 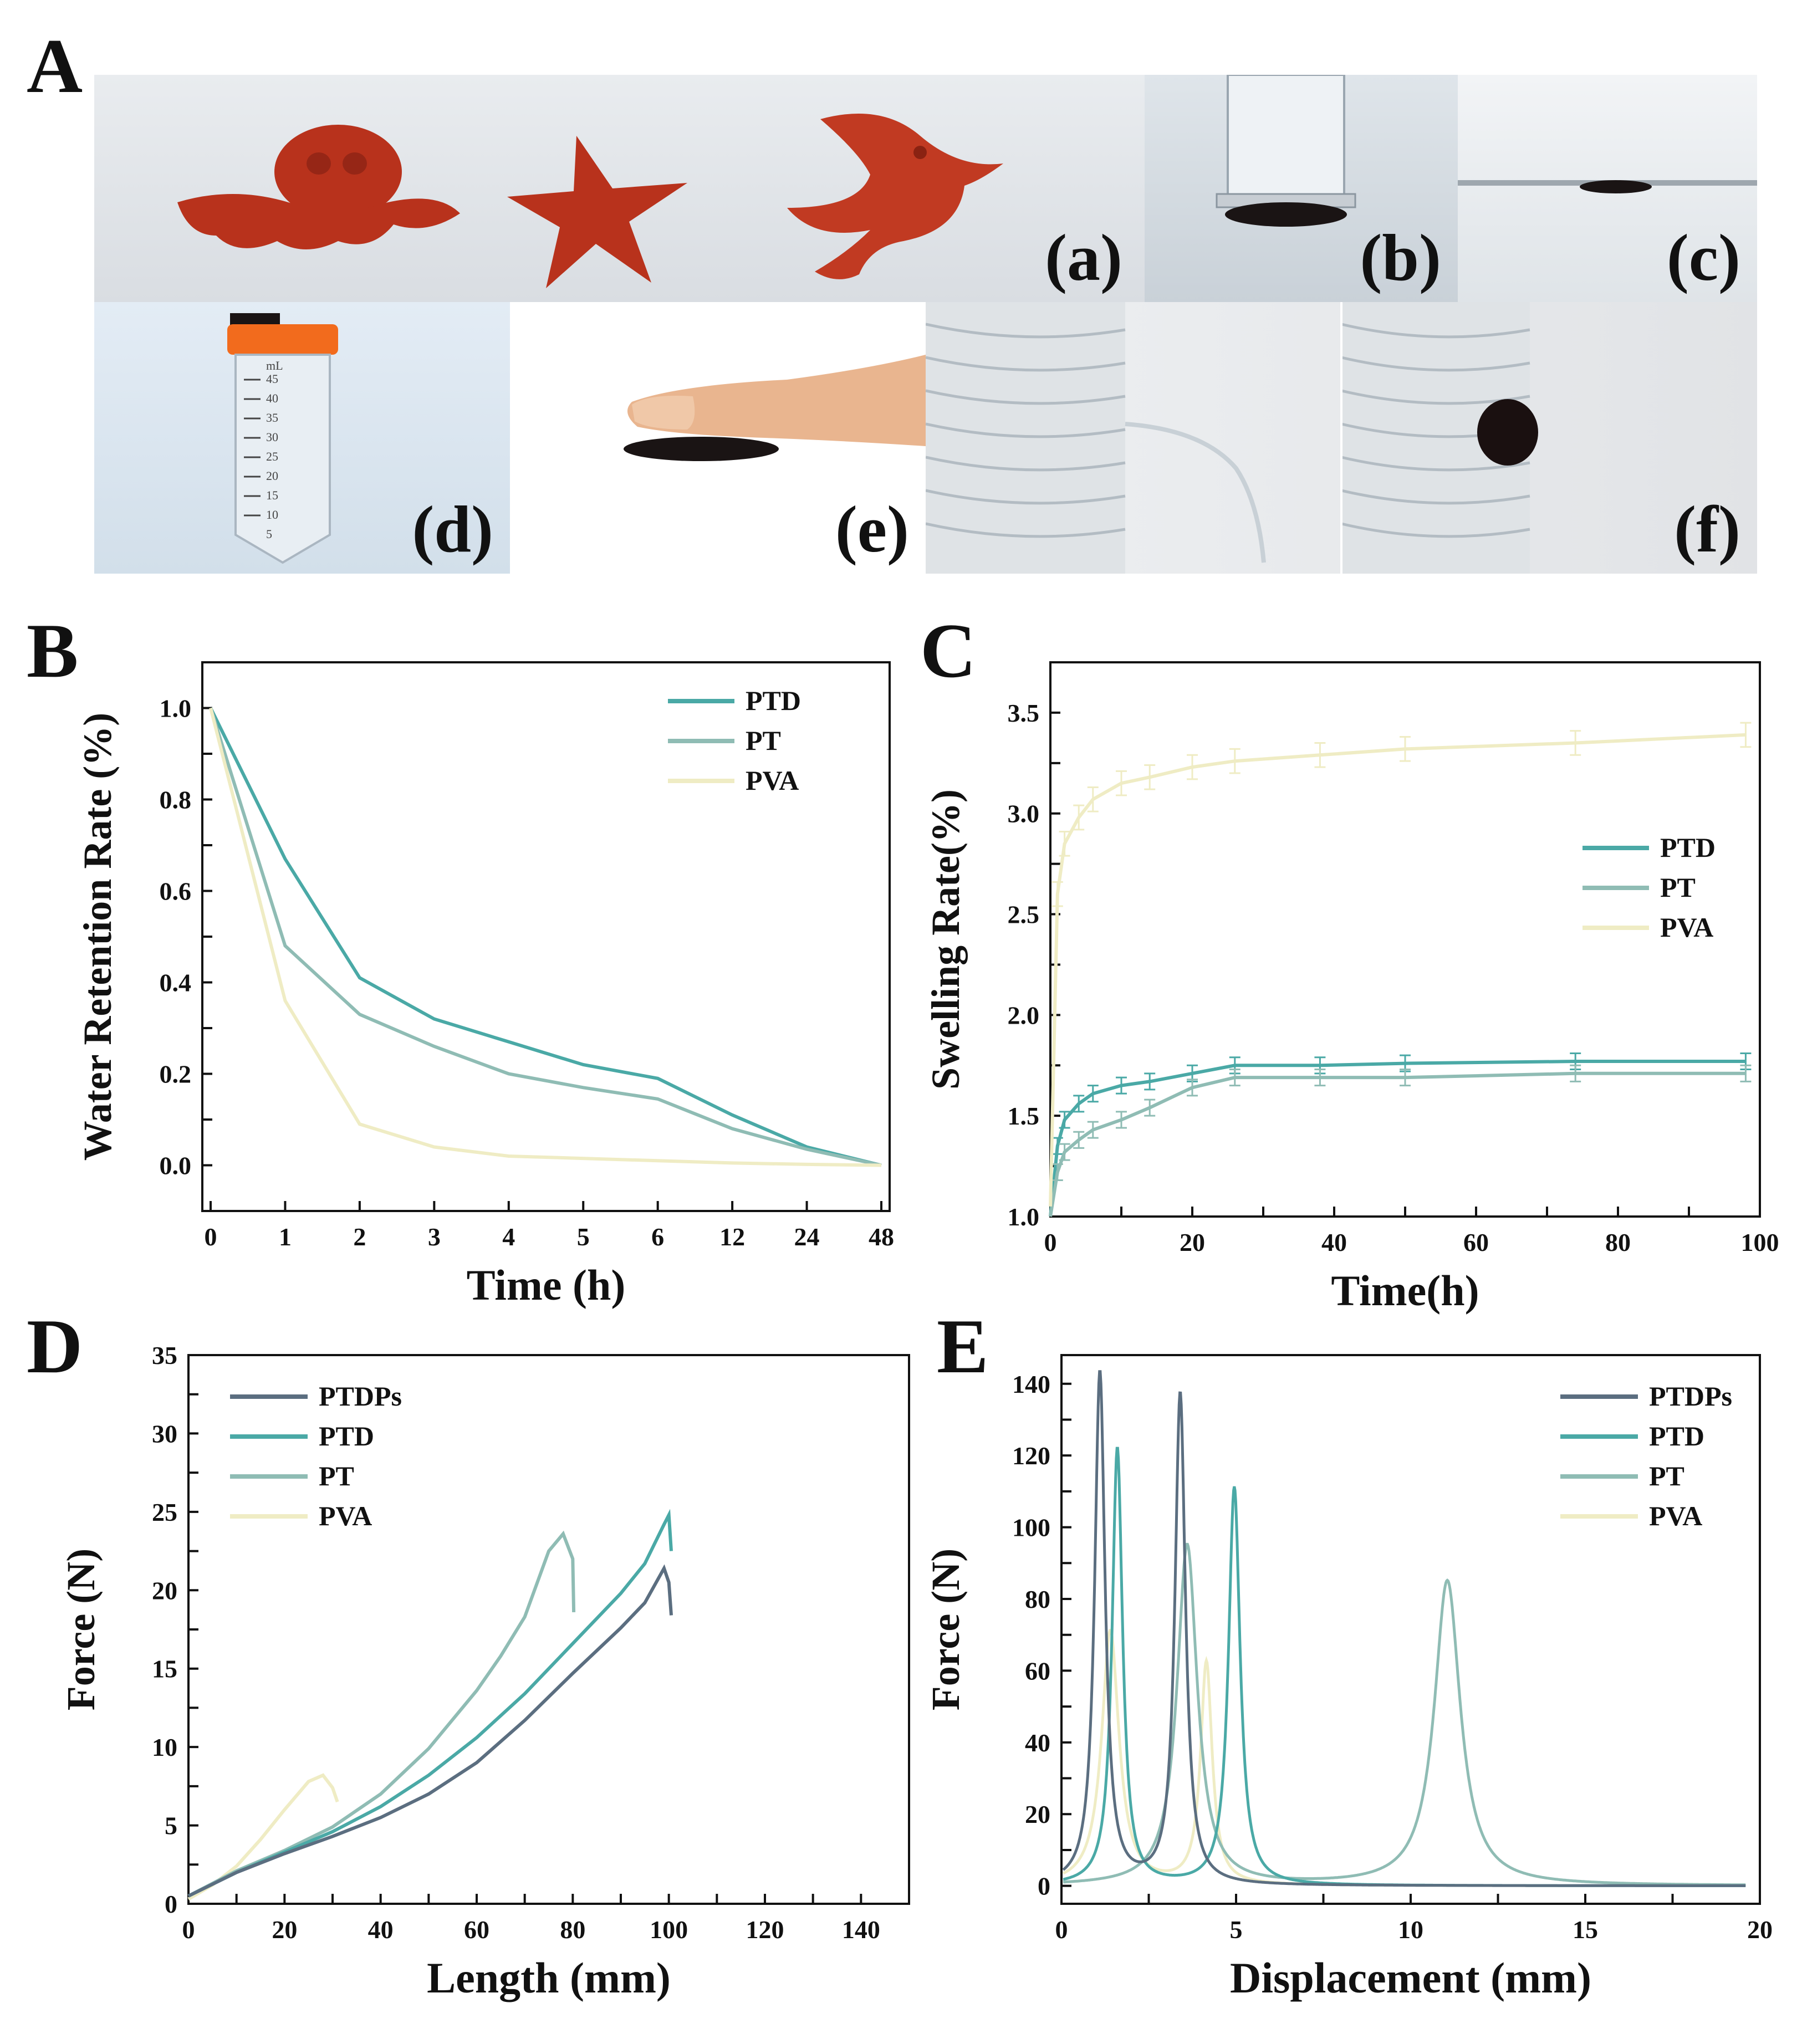 I want to click on photo-label-a: (a), so click(x=1083, y=257).